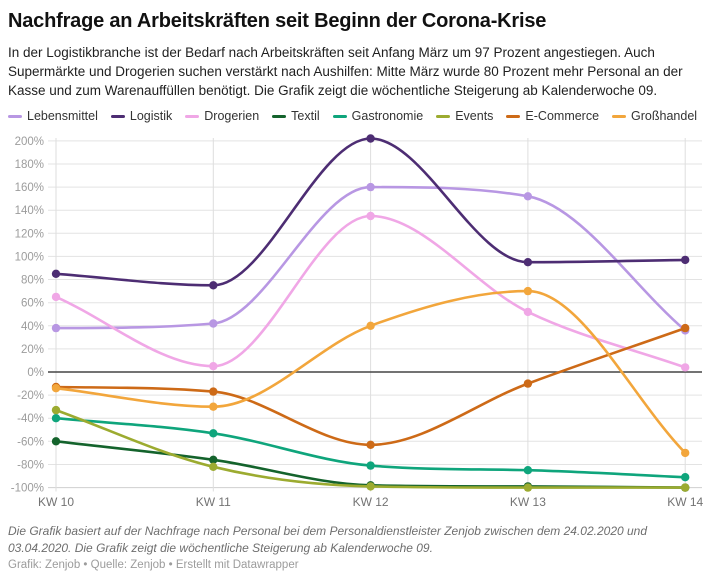  Describe the element at coordinates (664, 116) in the screenshot. I see `legend-label: Großhandel` at that location.